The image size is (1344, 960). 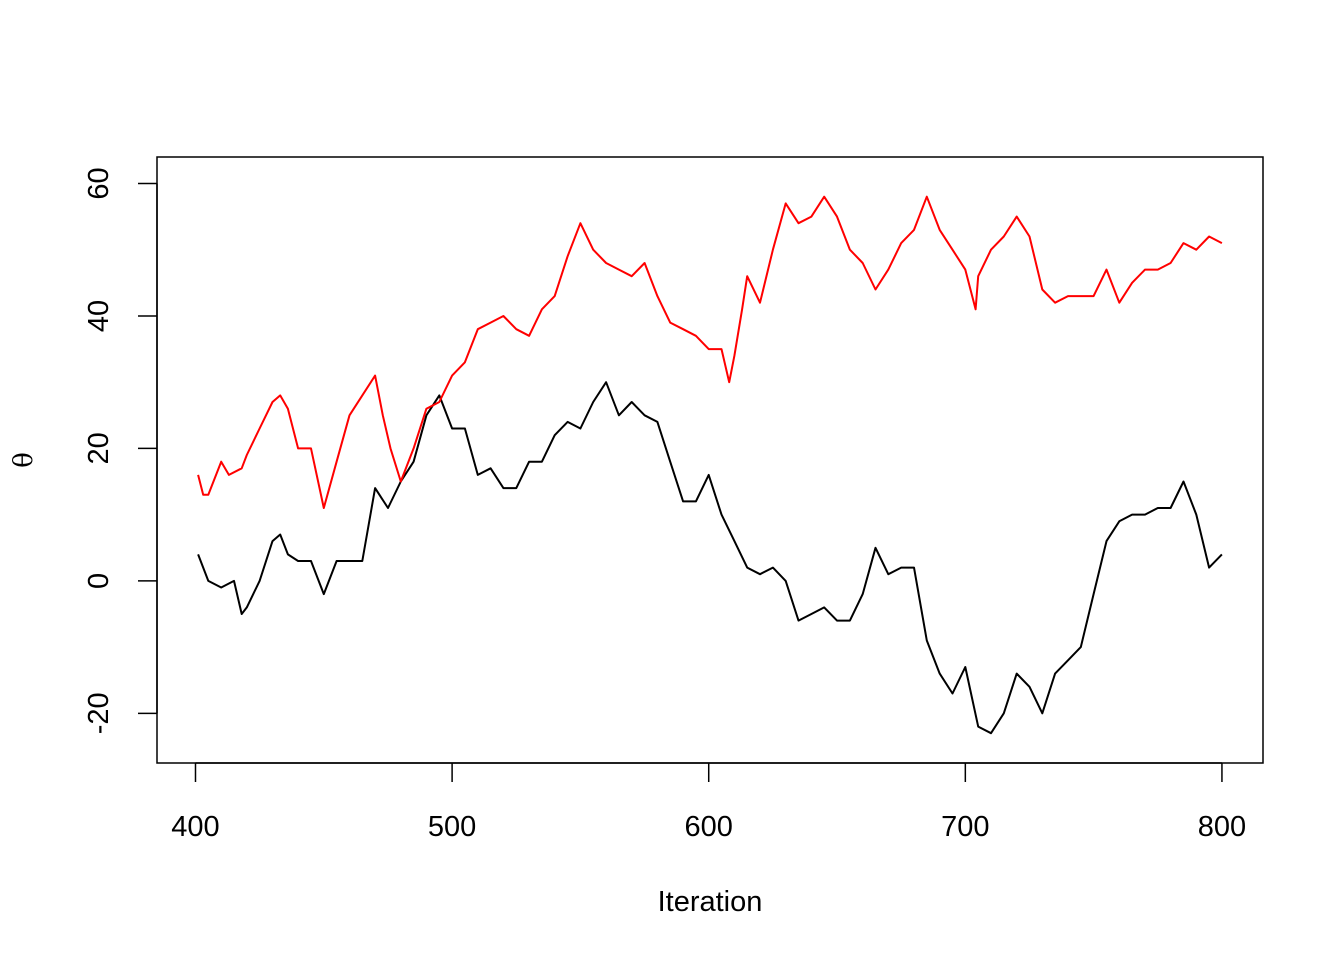 What do you see at coordinates (99, 448) in the screenshot?
I see `y-tick-label-20: 20` at bounding box center [99, 448].